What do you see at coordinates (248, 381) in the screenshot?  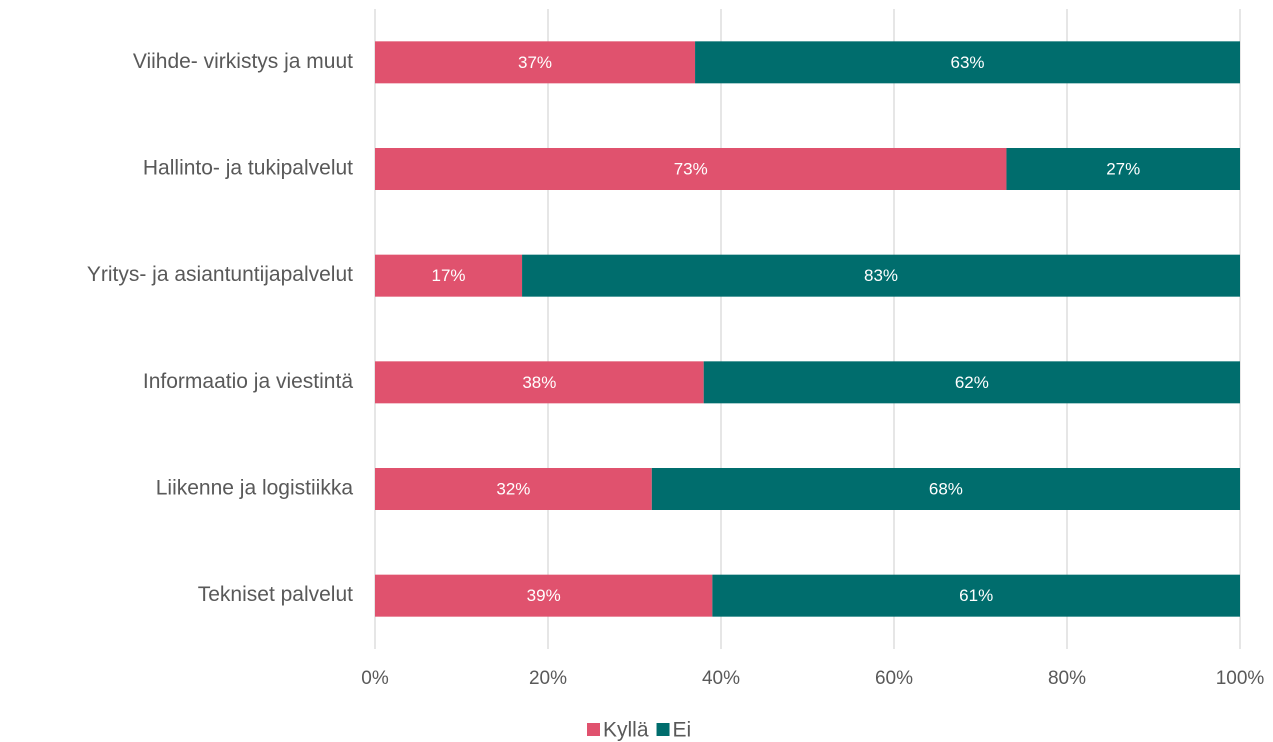 I see `y-tick-label: Informaatio ja viestintä` at bounding box center [248, 381].